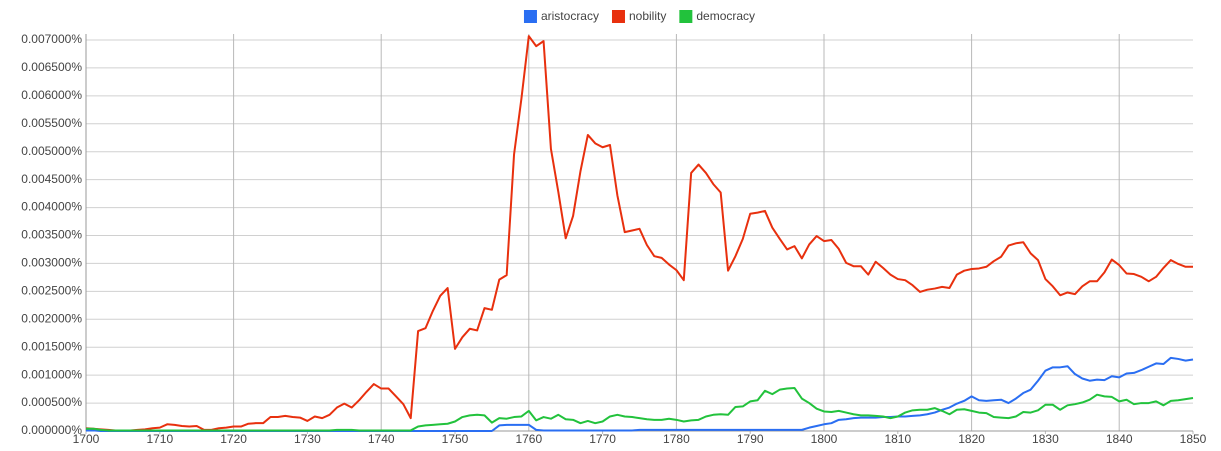  What do you see at coordinates (455, 439) in the screenshot?
I see `x-tick-label: 1750` at bounding box center [455, 439].